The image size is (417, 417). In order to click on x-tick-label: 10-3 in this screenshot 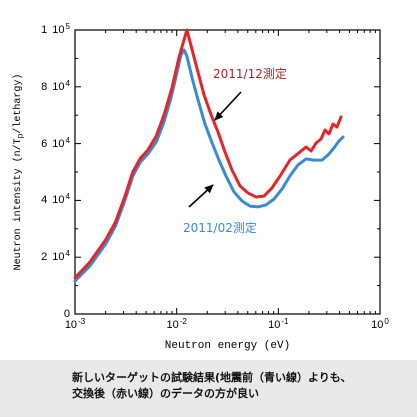, I will do `click(75, 324)`.